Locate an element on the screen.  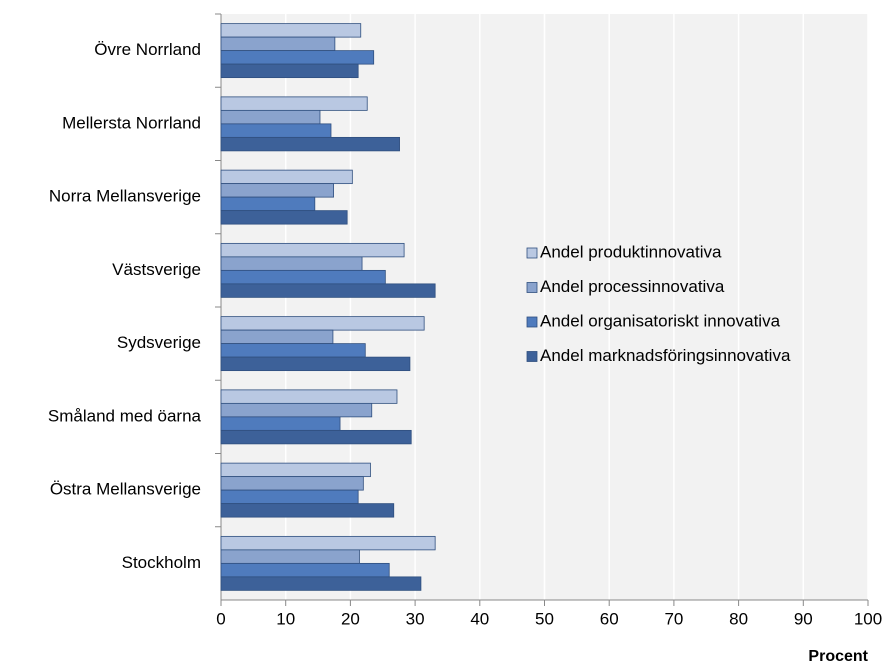
legend-label: Andel marknadsföringsinnovativa is located at coordinates (665, 355).